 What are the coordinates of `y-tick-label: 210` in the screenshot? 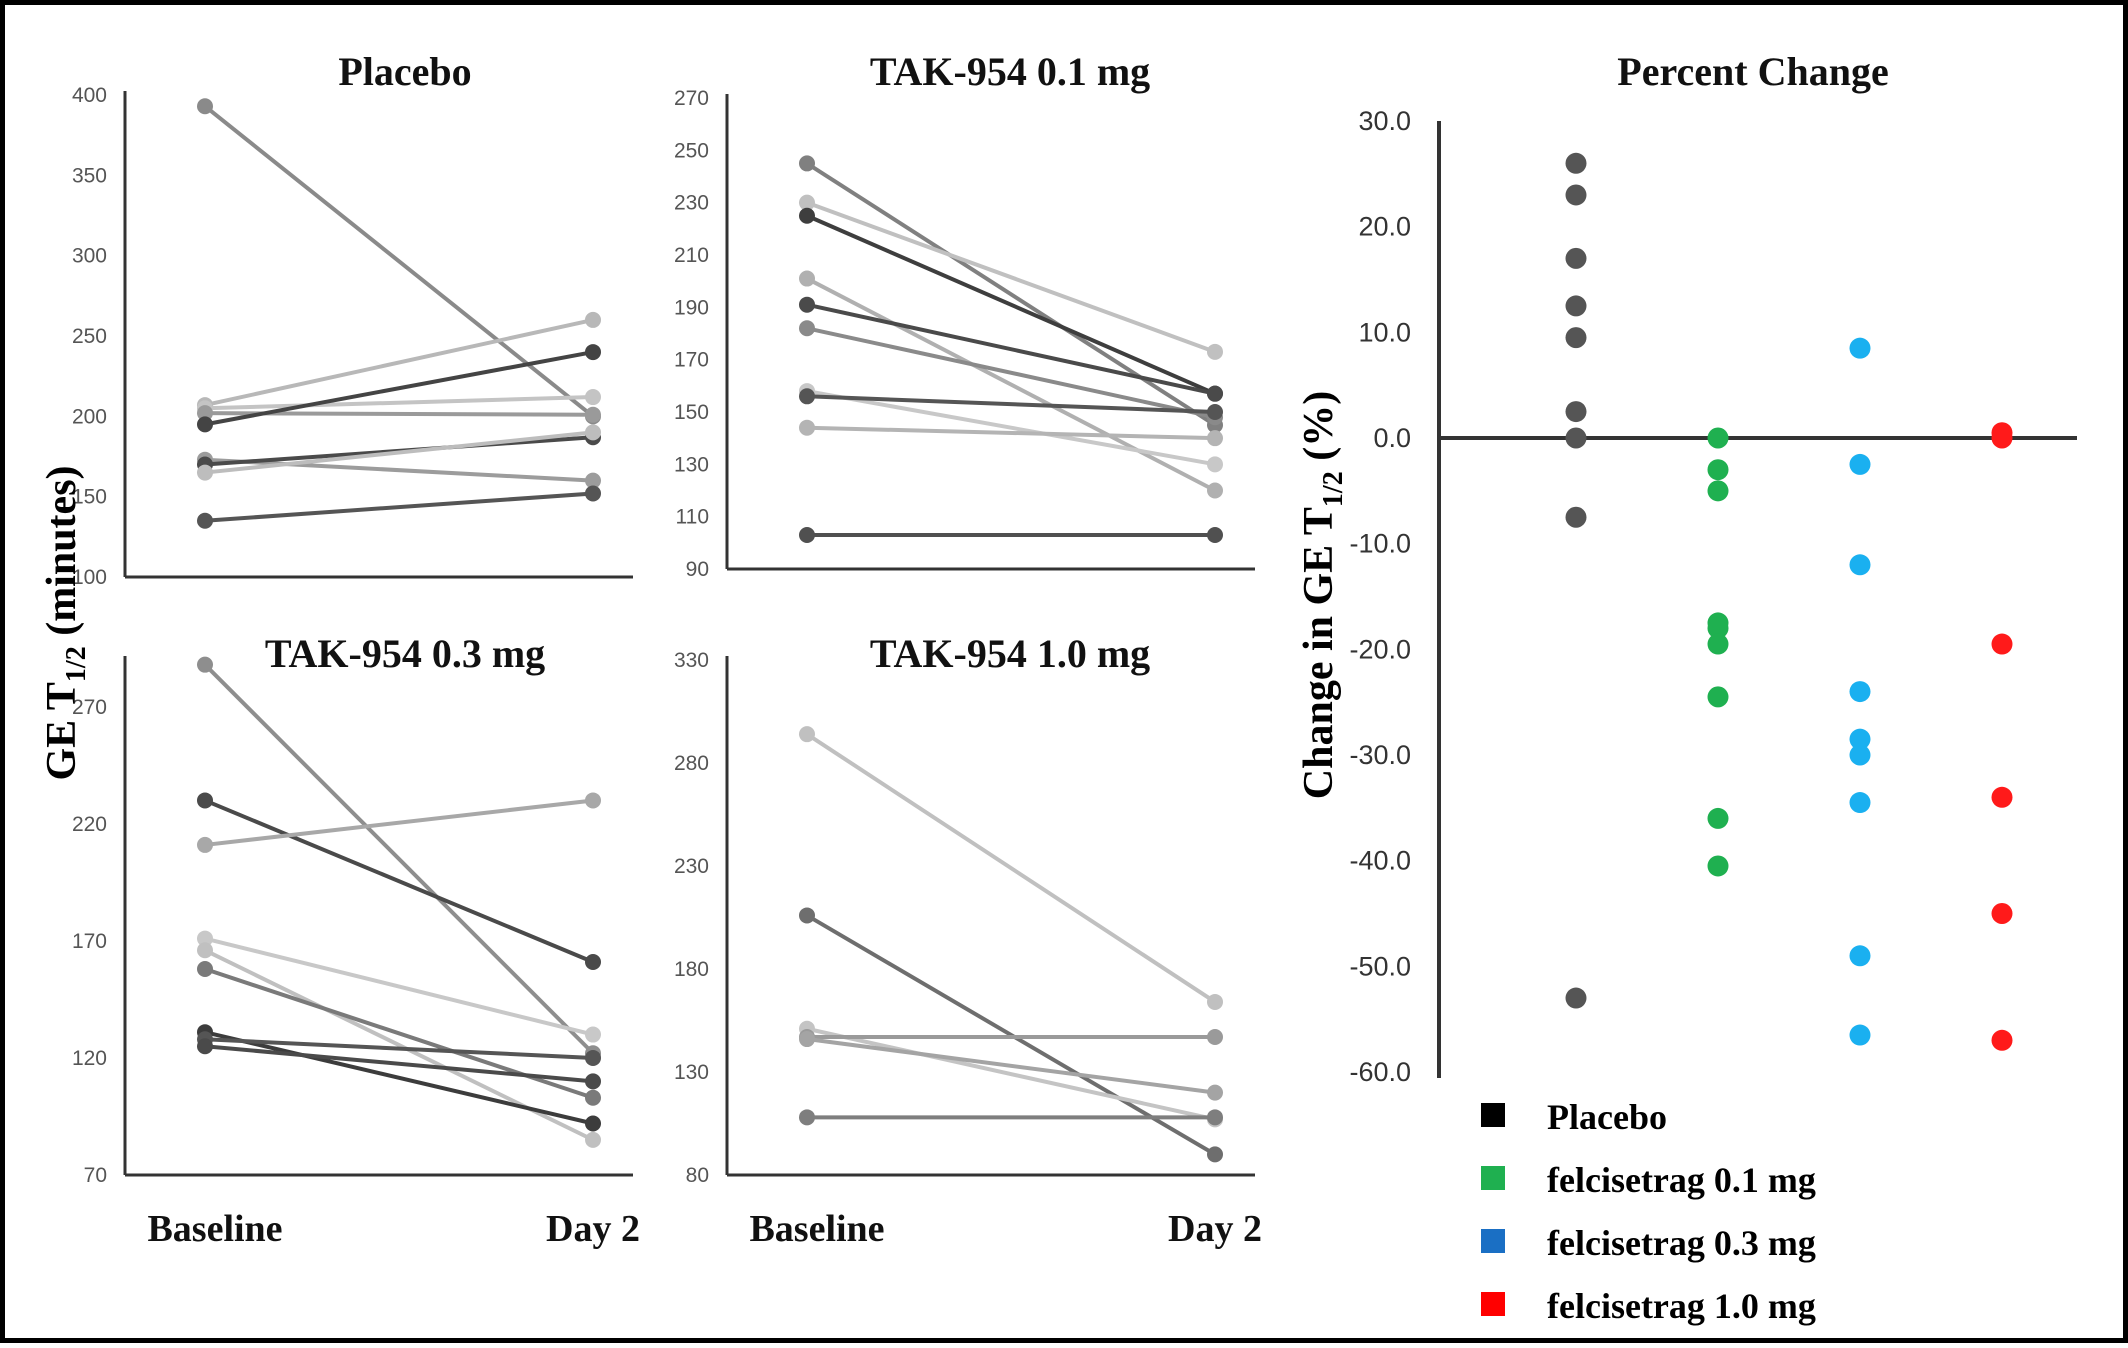 It's located at (691, 255).